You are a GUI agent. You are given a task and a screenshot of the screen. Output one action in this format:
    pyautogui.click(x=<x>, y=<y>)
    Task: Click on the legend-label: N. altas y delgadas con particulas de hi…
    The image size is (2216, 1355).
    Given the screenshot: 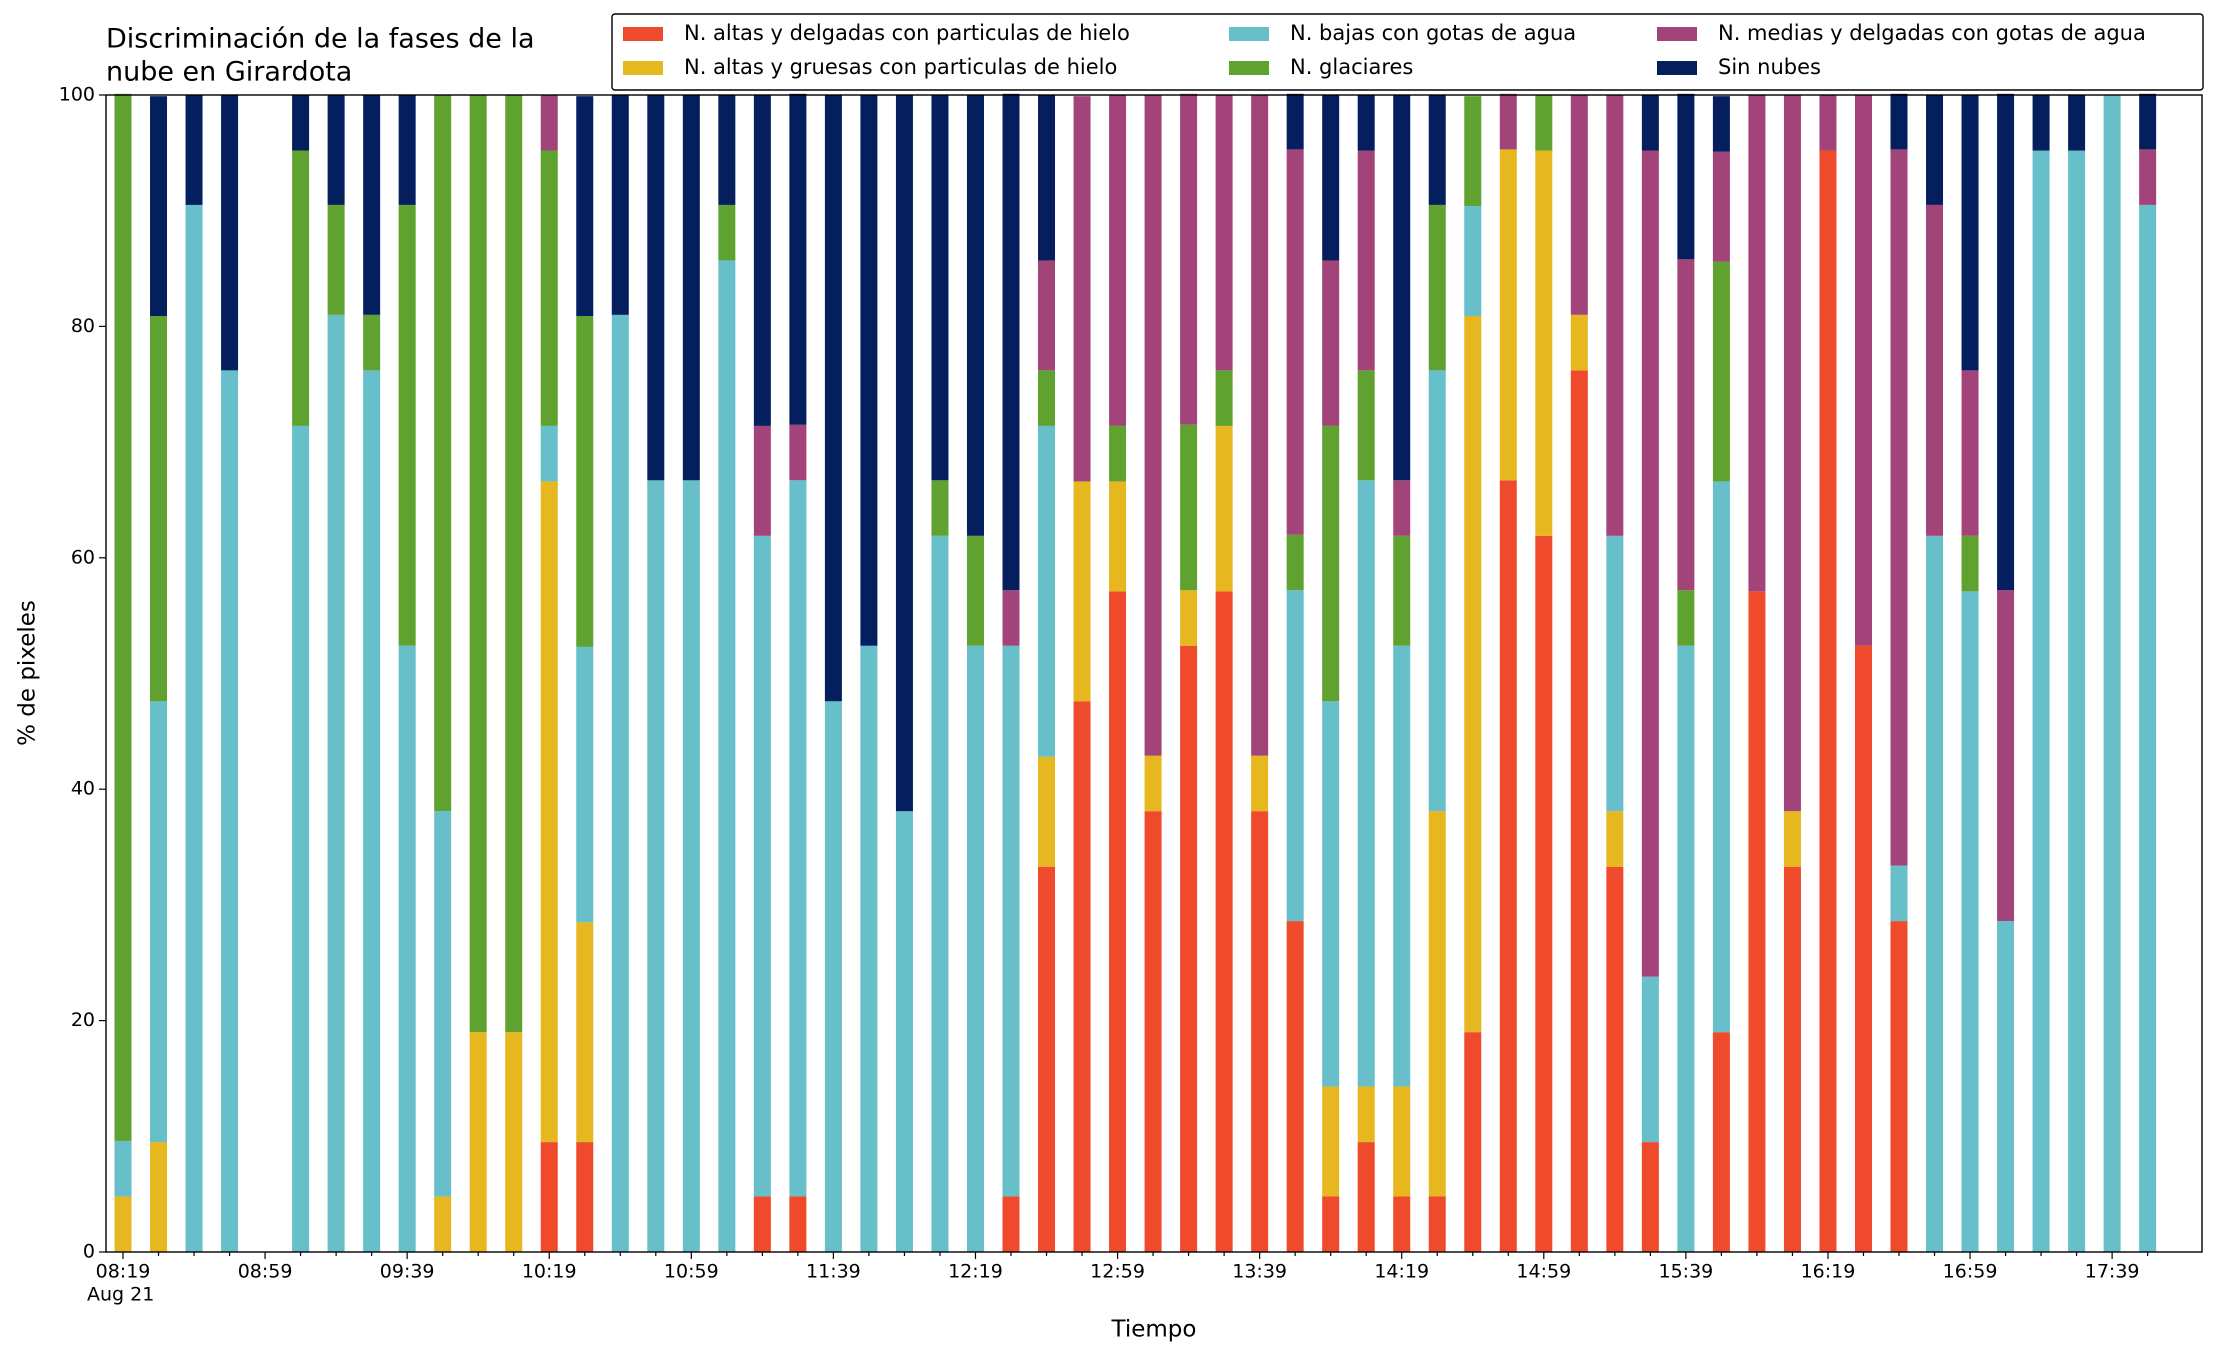 What is the action you would take?
    pyautogui.click(x=907, y=33)
    